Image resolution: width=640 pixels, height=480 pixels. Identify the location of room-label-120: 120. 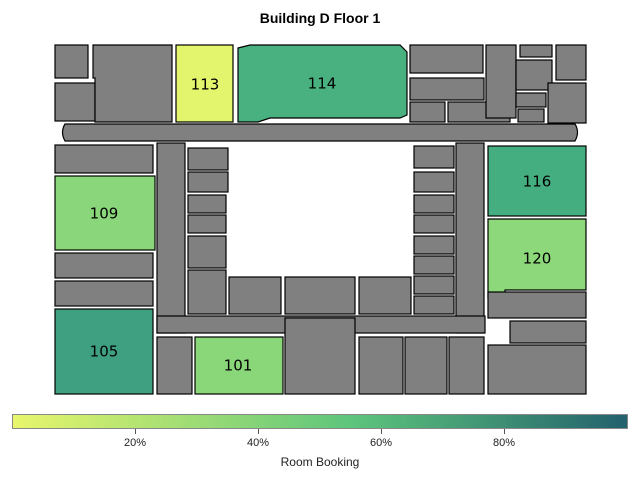
(537, 259).